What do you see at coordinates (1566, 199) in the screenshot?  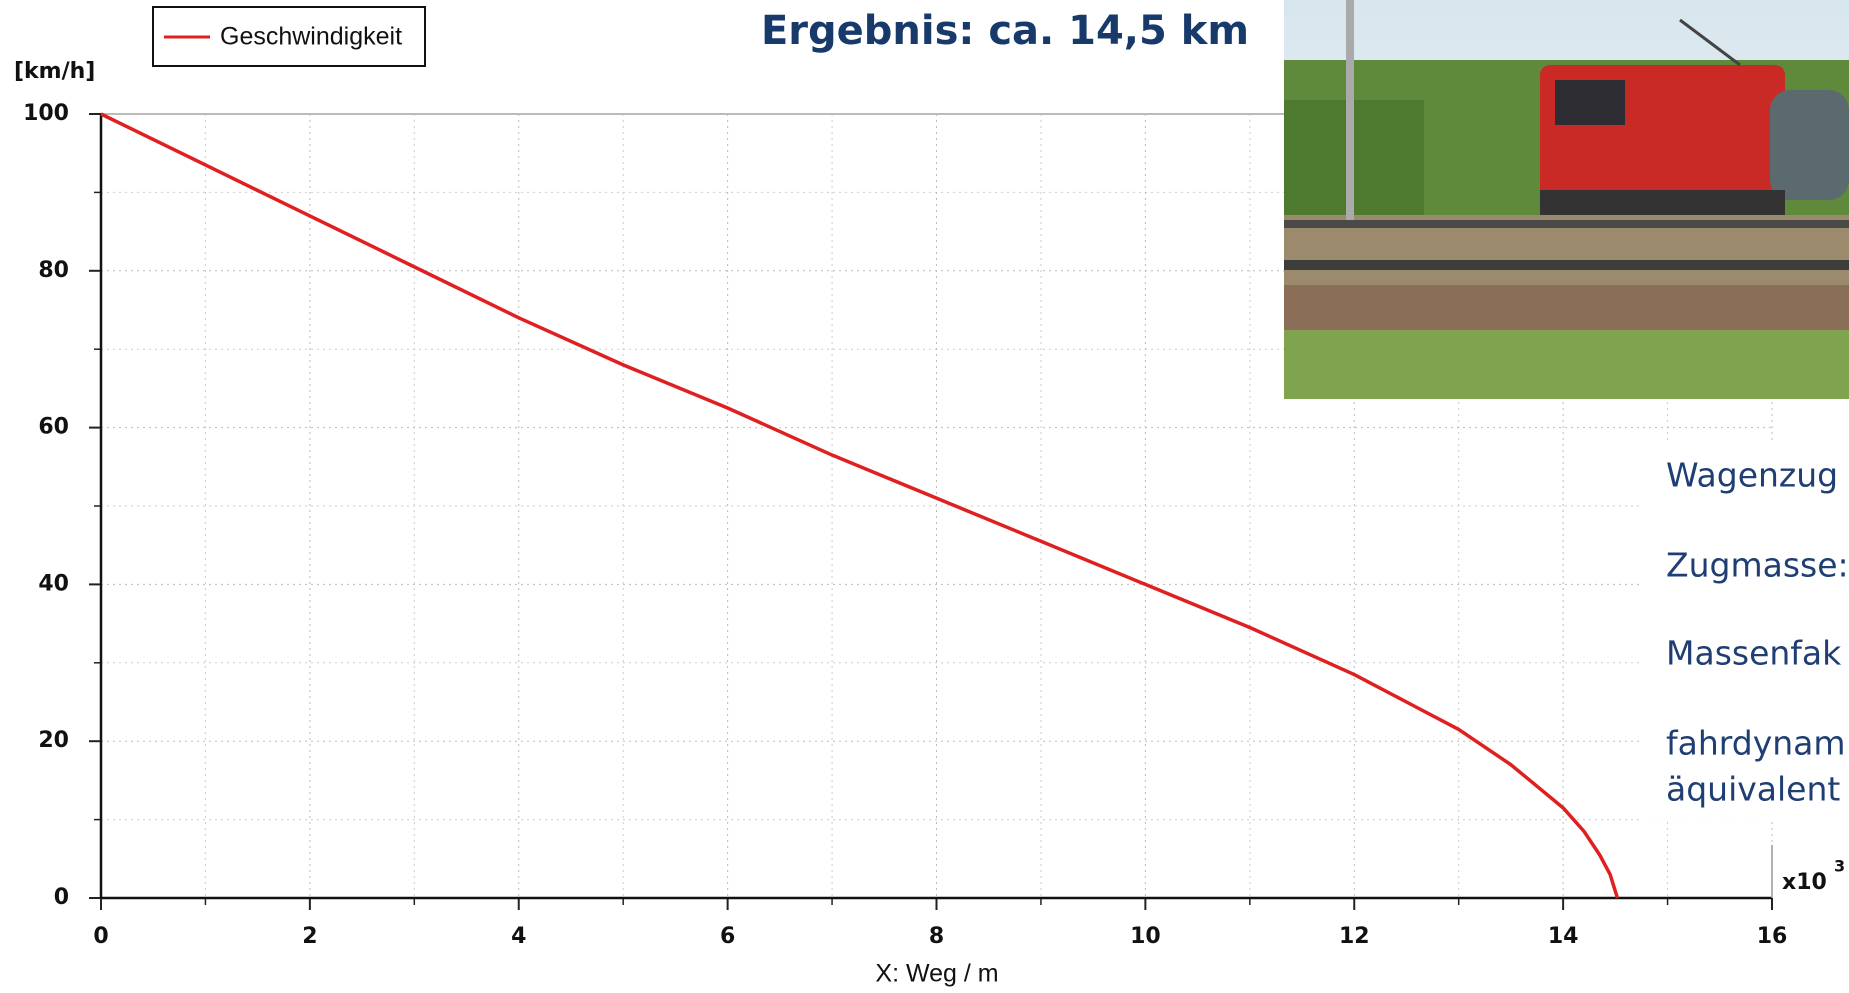 I see `train-photo` at bounding box center [1566, 199].